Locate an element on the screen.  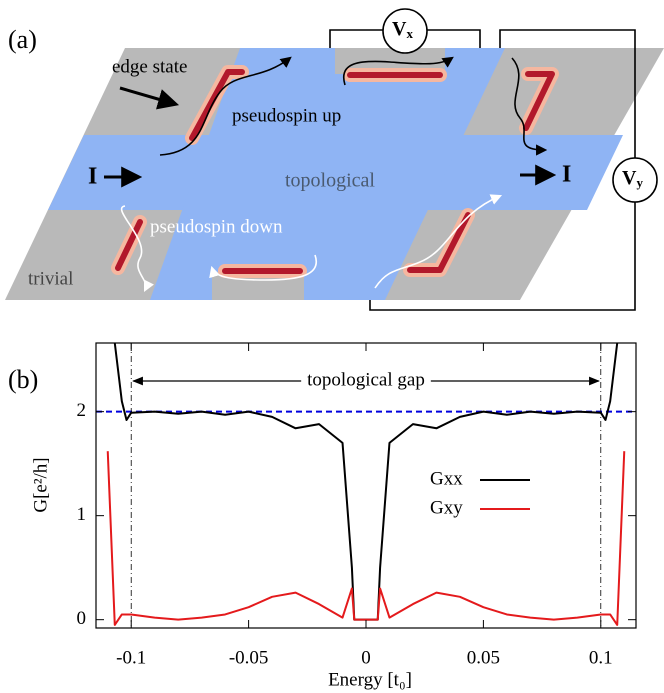
vx-wire is located at coordinates (405, 38).